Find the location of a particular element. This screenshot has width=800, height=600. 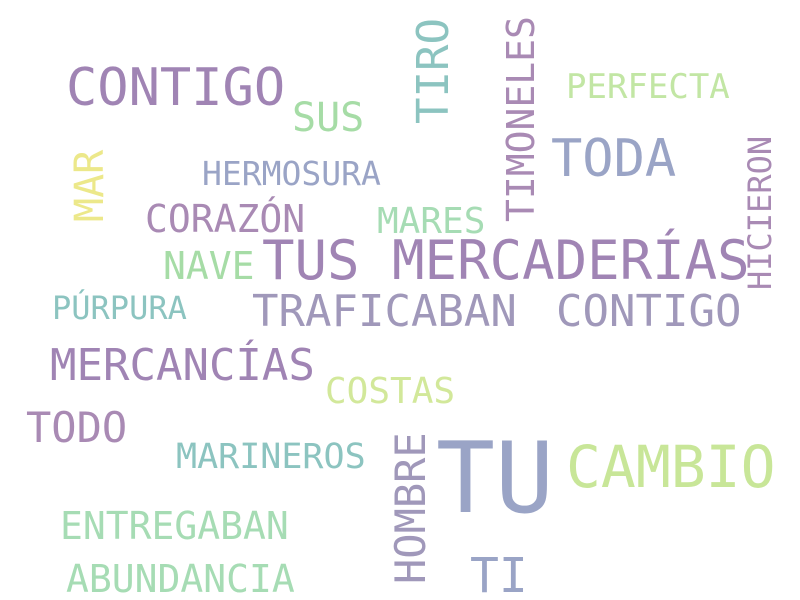

word-mar: MAR is located at coordinates (90, 185).